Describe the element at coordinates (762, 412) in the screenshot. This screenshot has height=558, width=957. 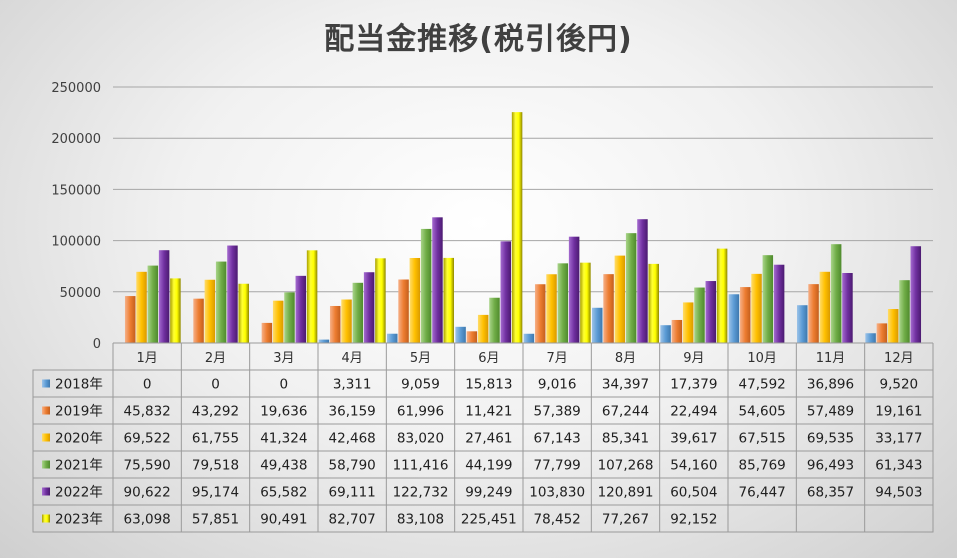
I see `data-label: 54,605` at that location.